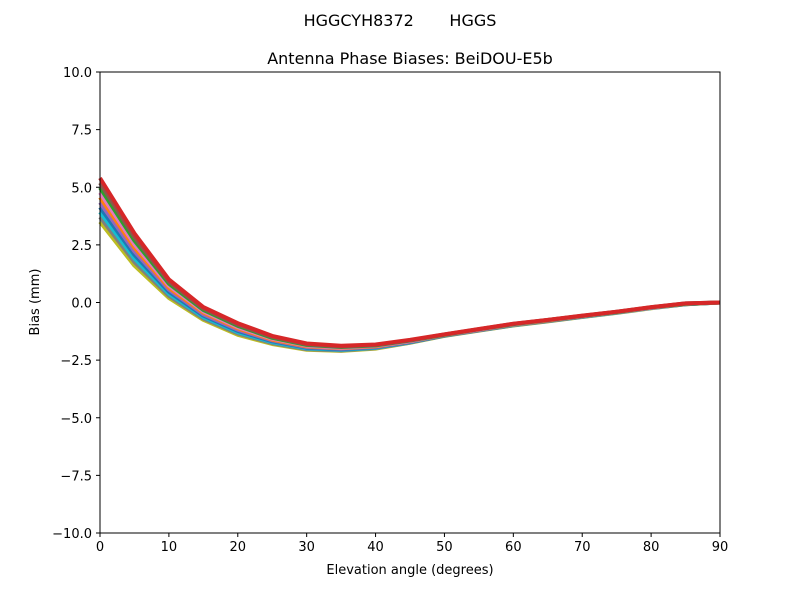 The image size is (800, 604). I want to click on y-tick-label: −2.5, so click(76, 361).